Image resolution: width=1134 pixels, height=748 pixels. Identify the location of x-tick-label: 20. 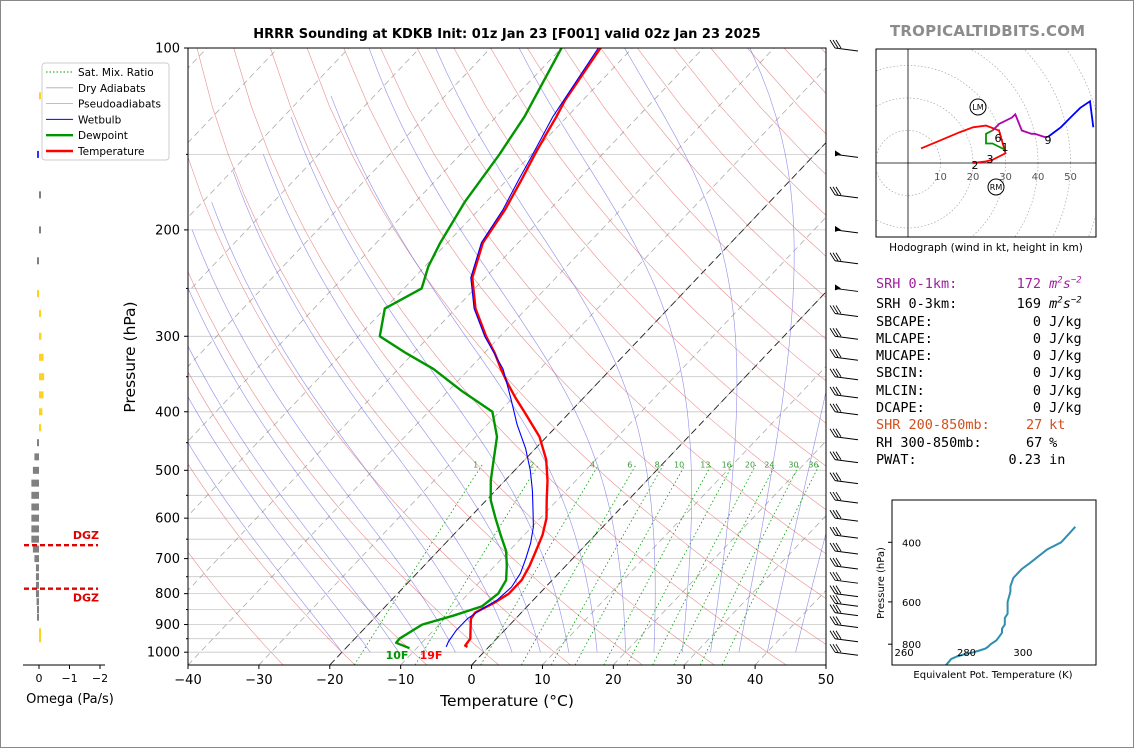
(613, 680).